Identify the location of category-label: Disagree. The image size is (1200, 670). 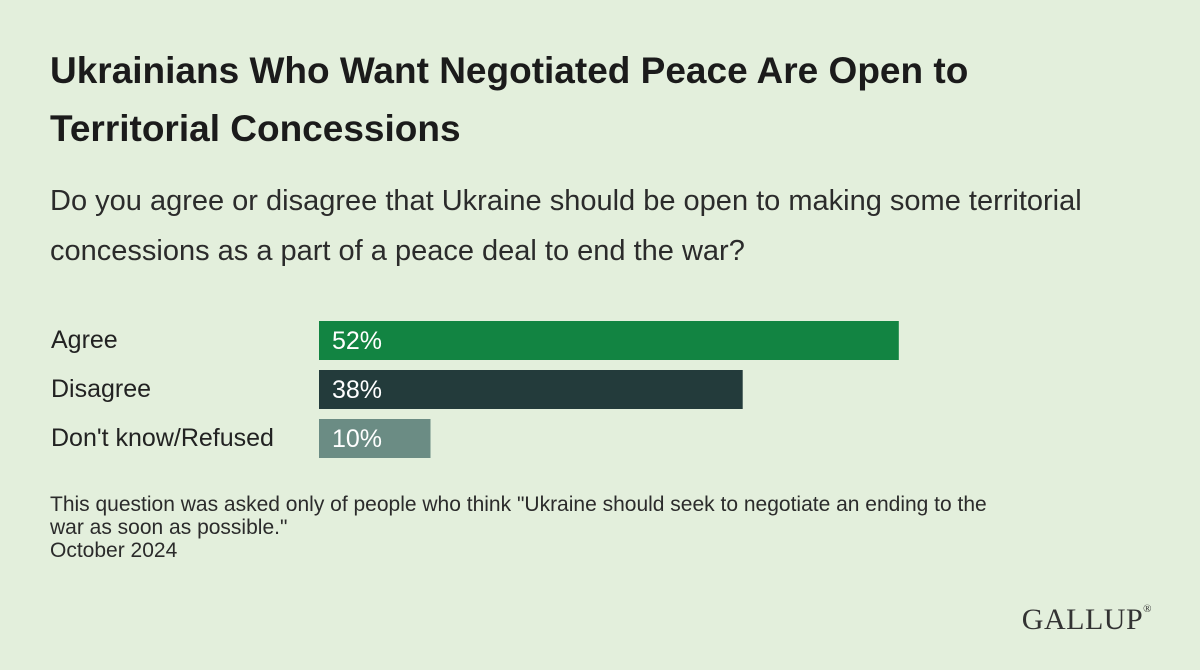
(101, 389).